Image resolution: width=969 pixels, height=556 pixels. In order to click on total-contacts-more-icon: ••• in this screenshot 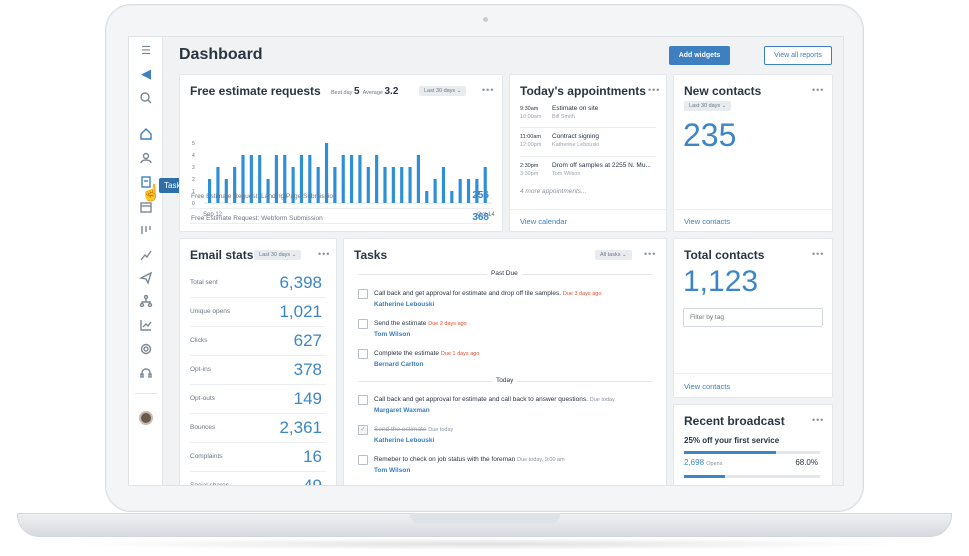, I will do `click(818, 254)`.